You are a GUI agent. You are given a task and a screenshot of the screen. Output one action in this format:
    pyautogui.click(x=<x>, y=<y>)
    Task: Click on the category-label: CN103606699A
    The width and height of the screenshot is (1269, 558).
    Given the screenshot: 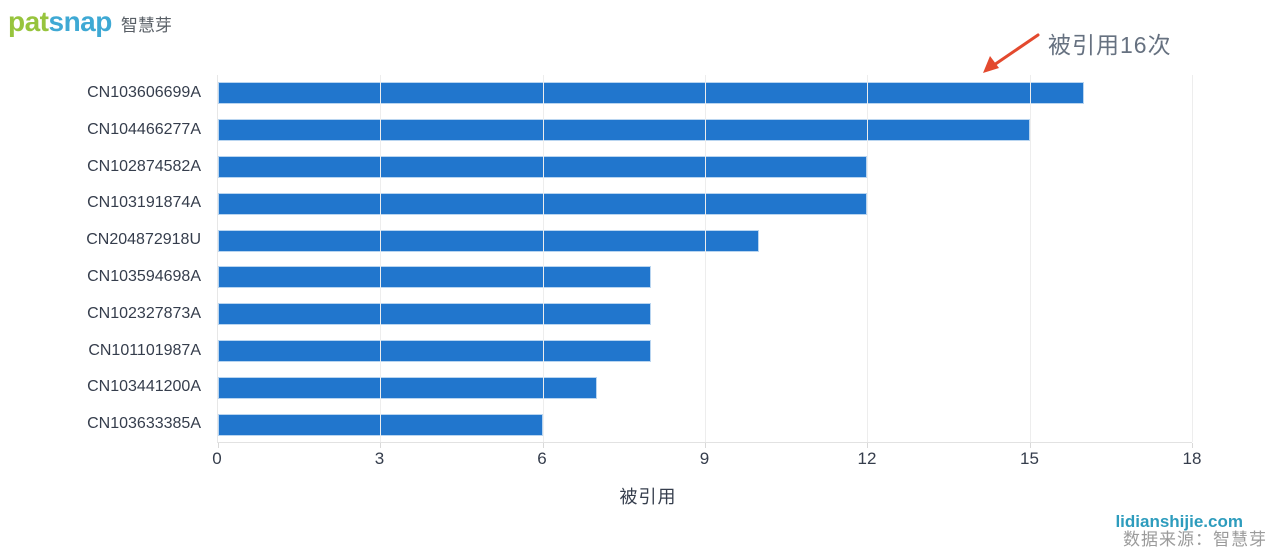 What is the action you would take?
    pyautogui.click(x=144, y=92)
    